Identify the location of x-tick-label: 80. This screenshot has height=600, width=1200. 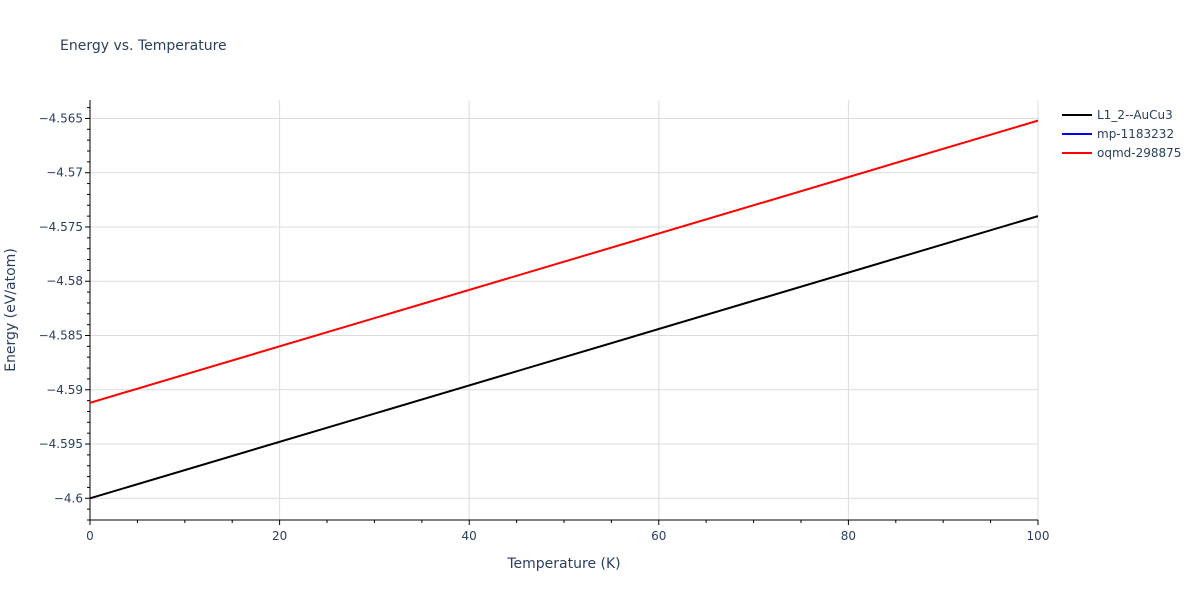
(848, 536).